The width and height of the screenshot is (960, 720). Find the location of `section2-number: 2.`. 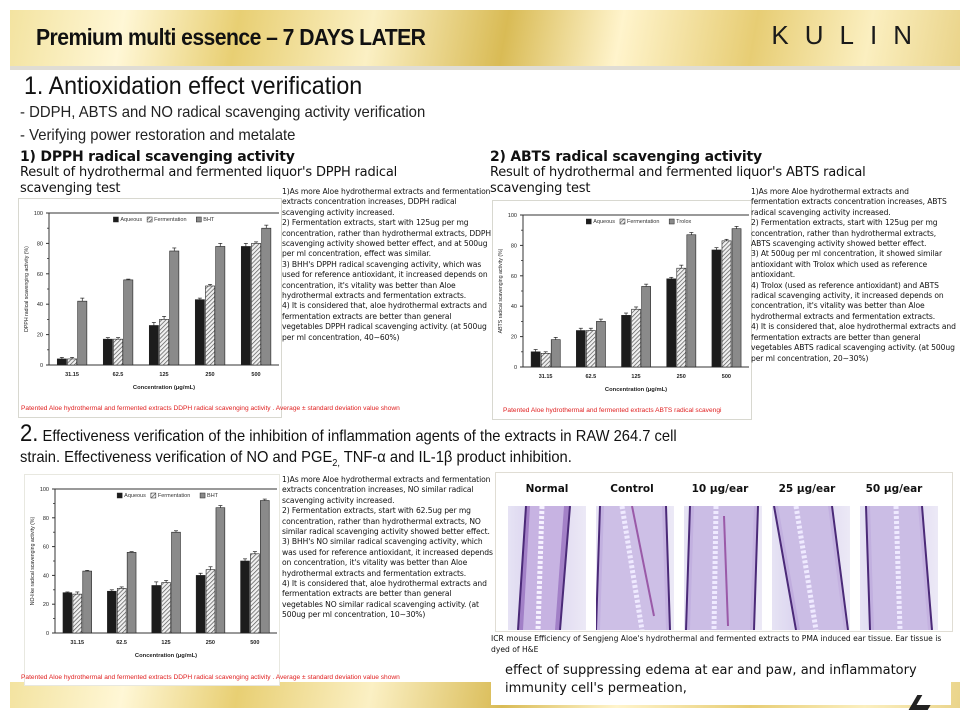

section2-number: 2. is located at coordinates (29, 433).